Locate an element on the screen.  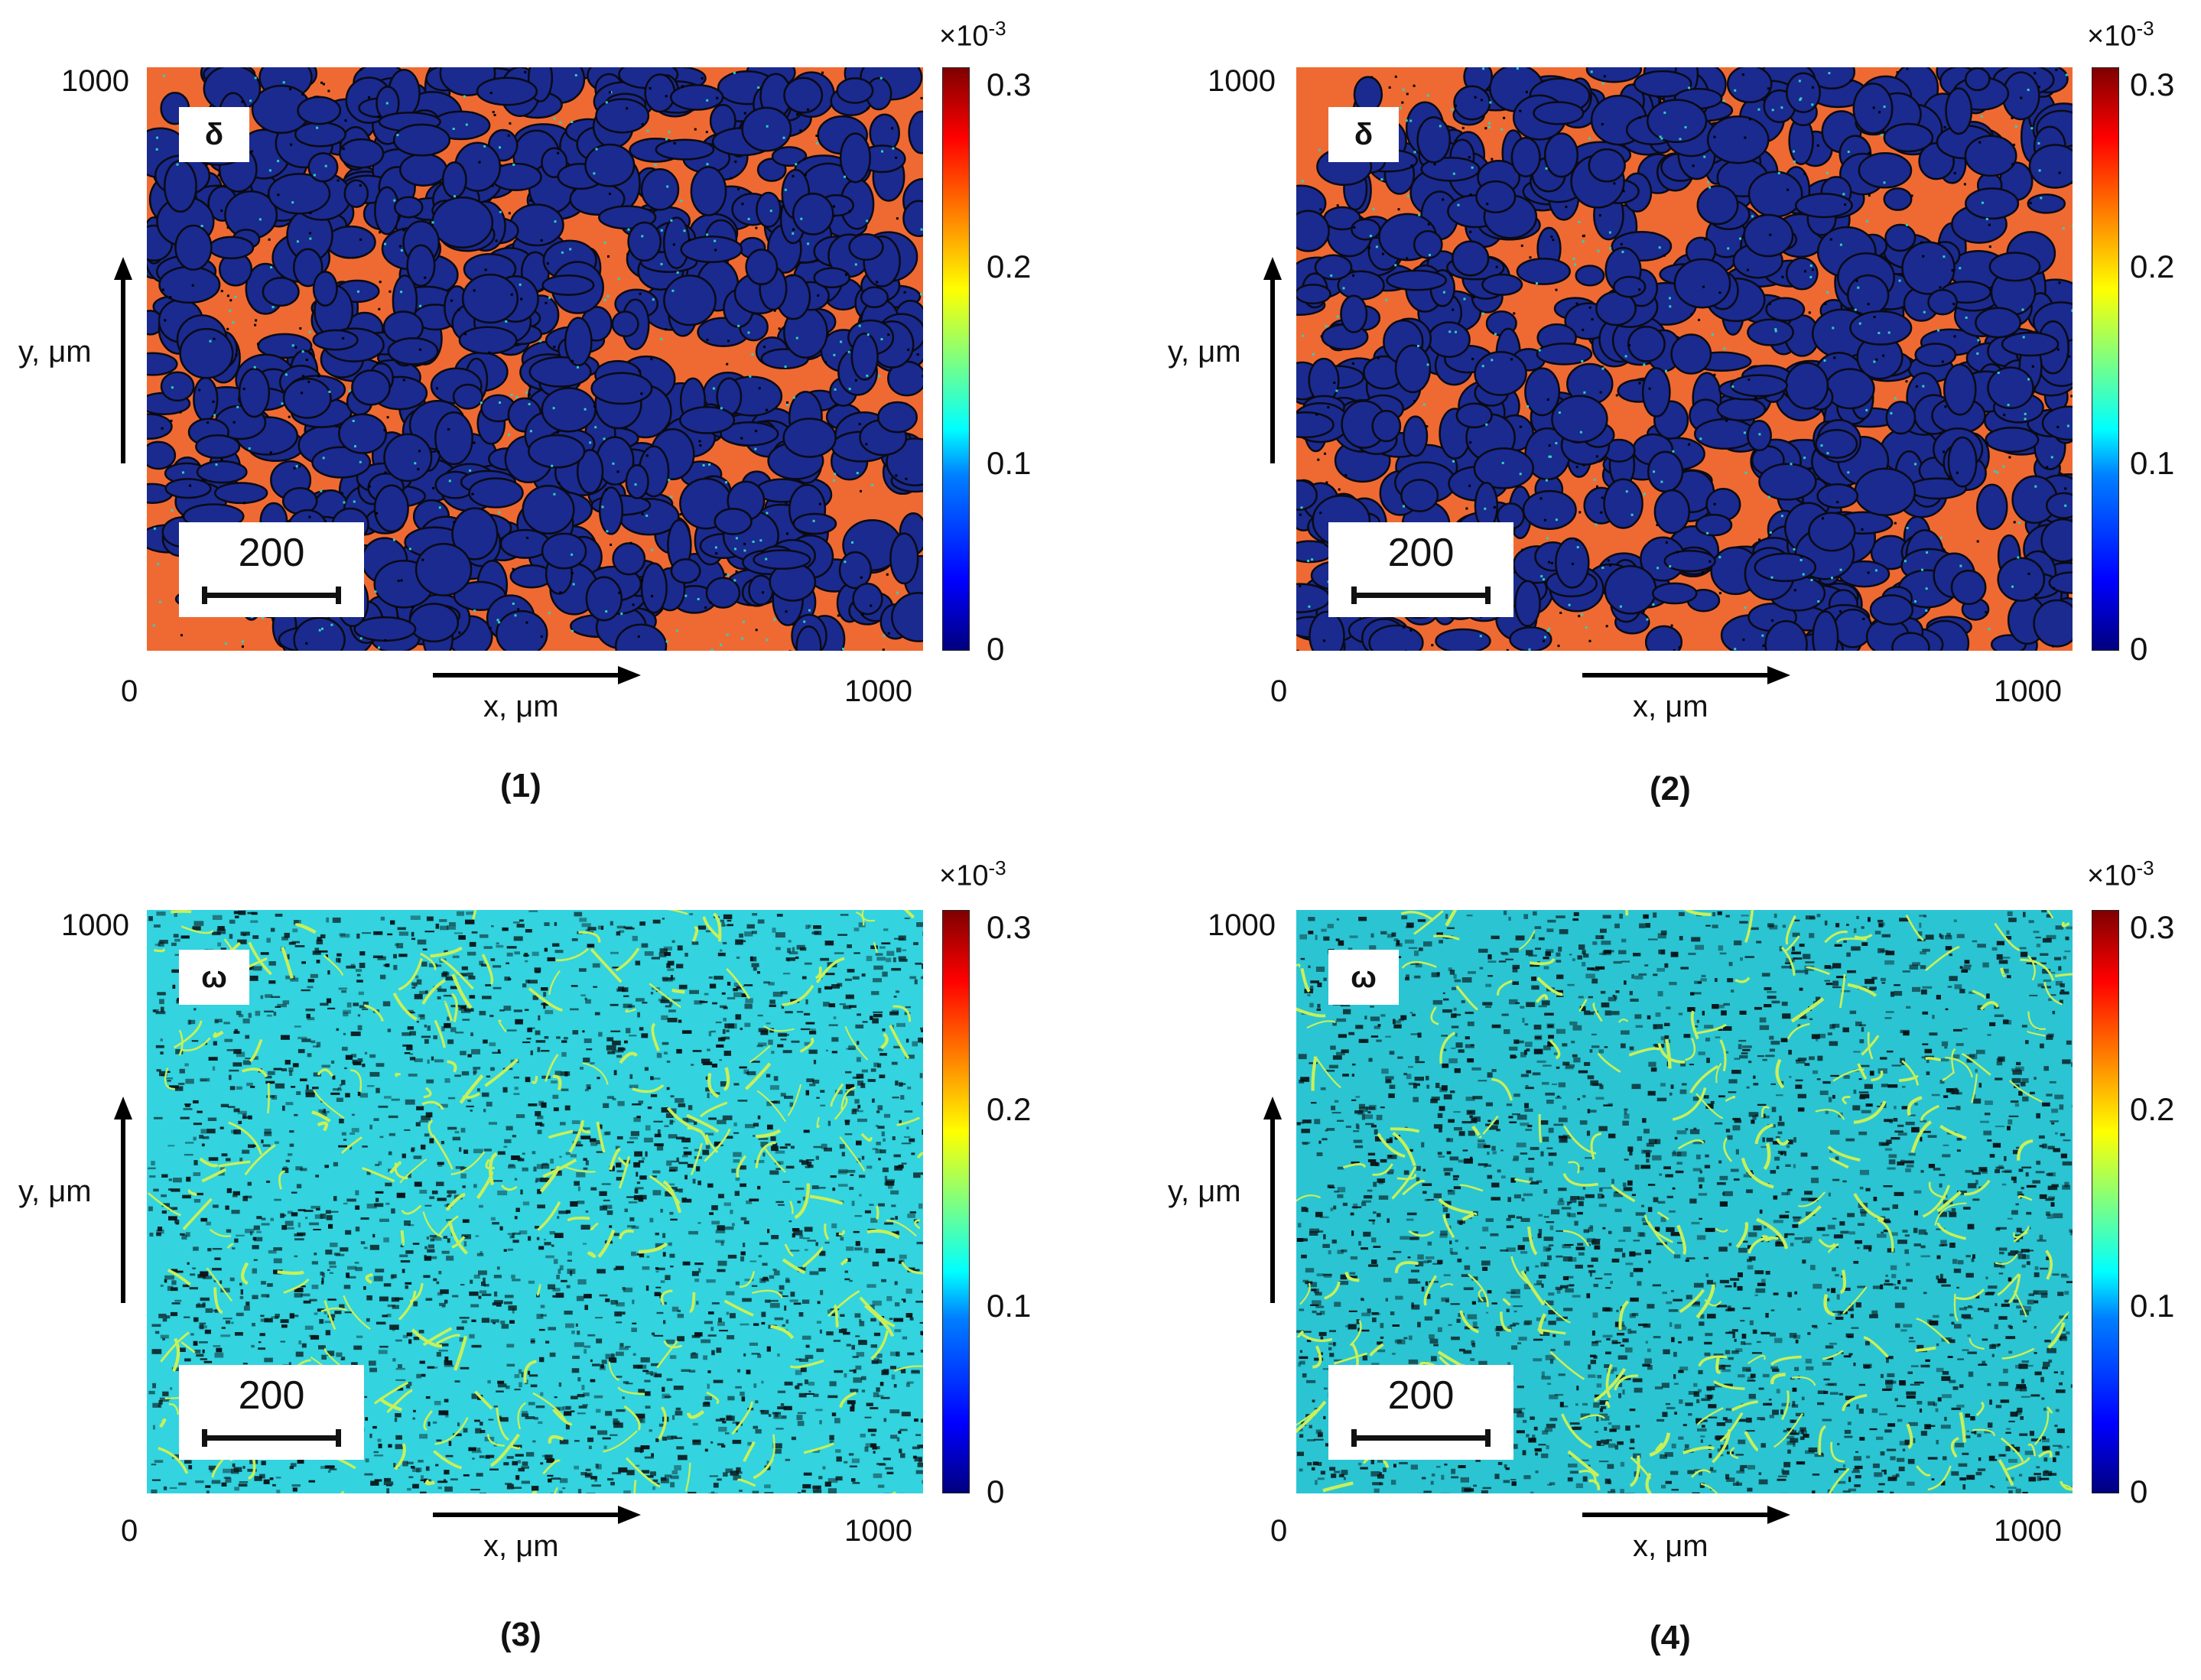
panel-caption: (4) is located at coordinates (1670, 1637).